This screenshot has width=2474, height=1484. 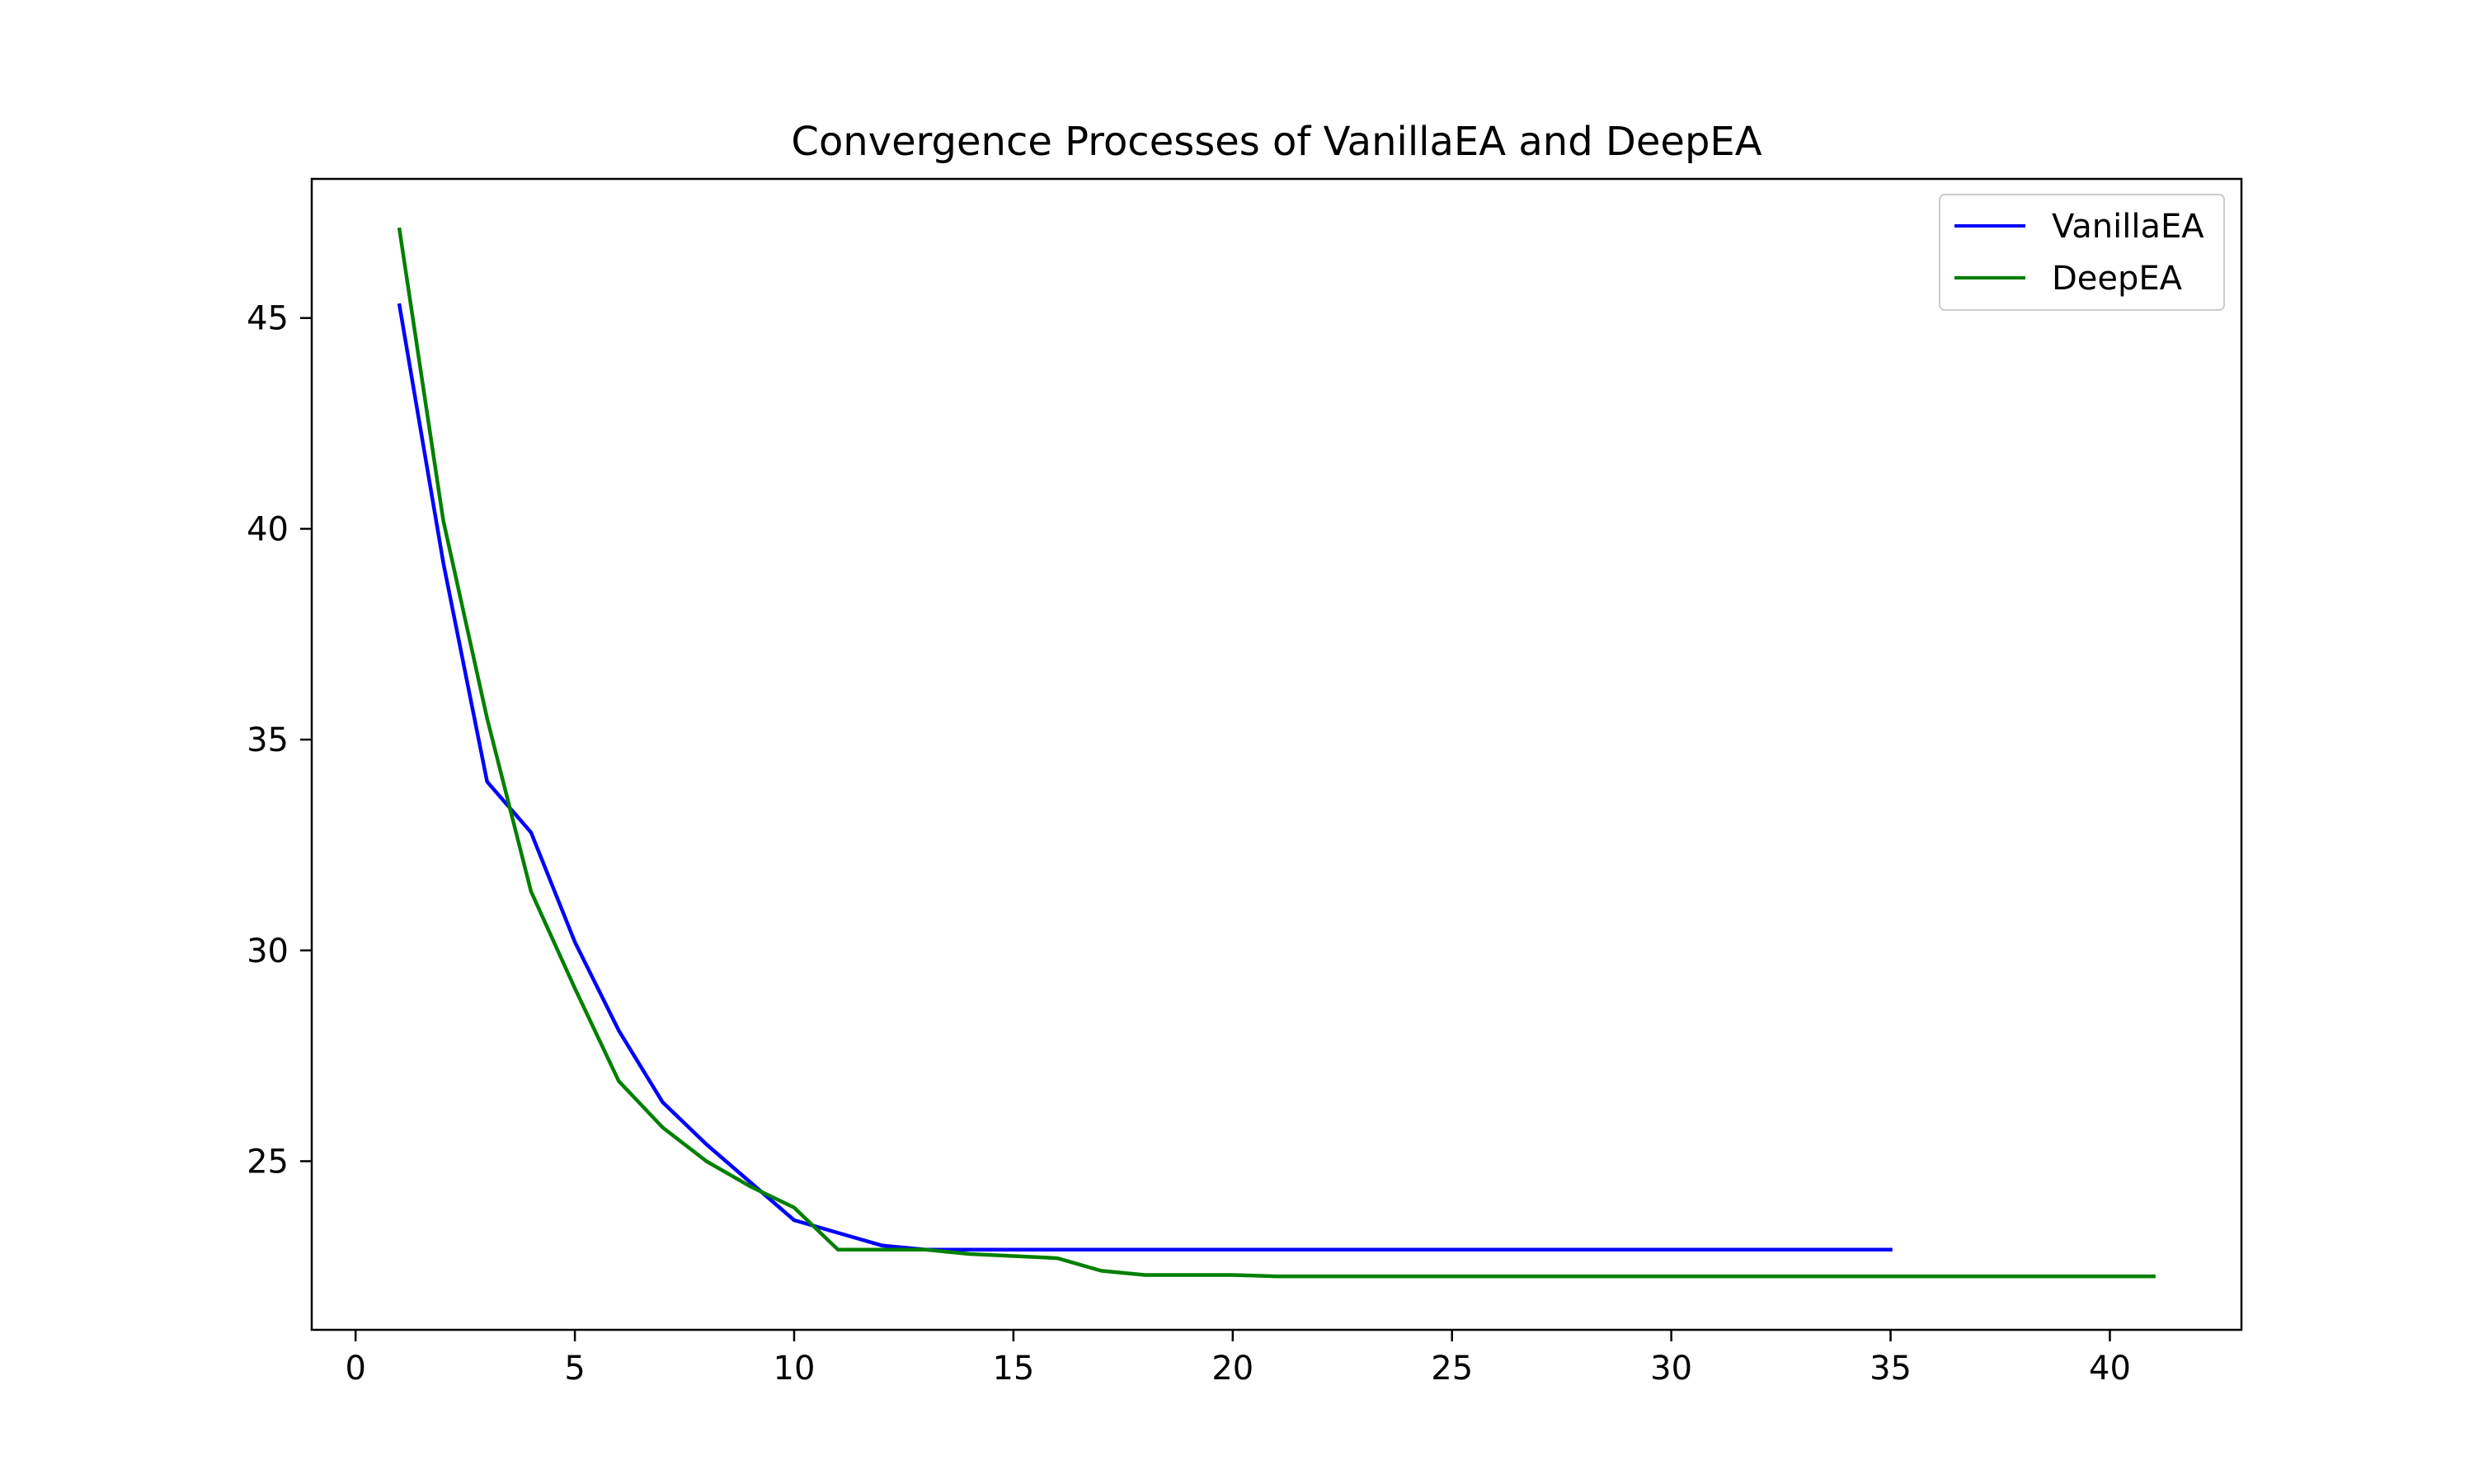 What do you see at coordinates (795, 1369) in the screenshot?
I see `x-tick-label: 10` at bounding box center [795, 1369].